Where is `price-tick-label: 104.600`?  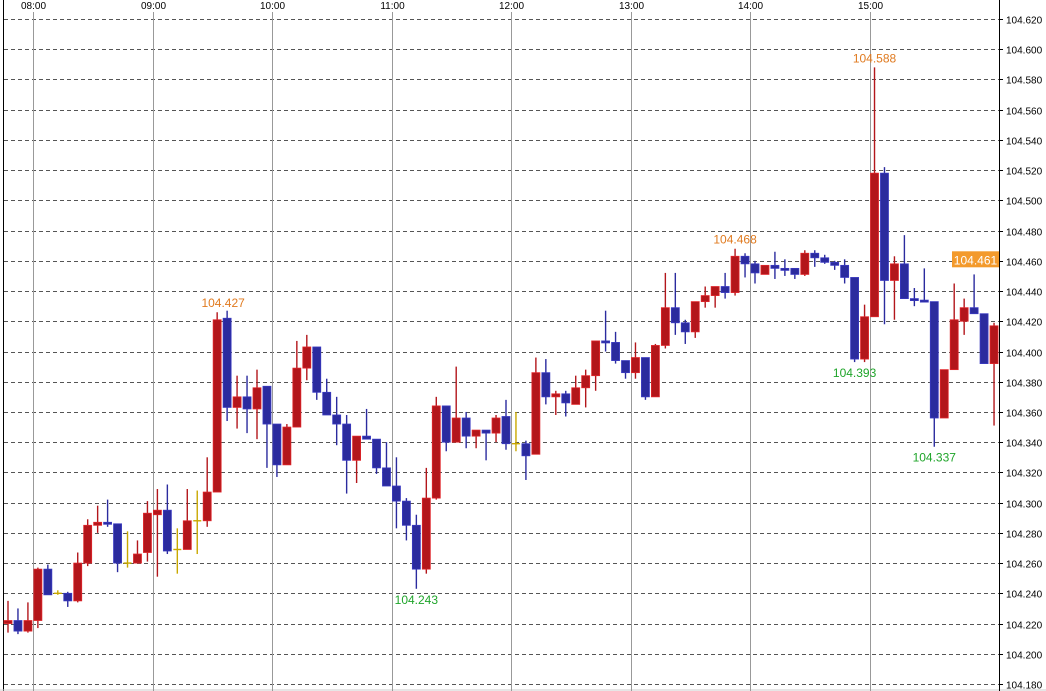
price-tick-label: 104.600 is located at coordinates (1024, 51).